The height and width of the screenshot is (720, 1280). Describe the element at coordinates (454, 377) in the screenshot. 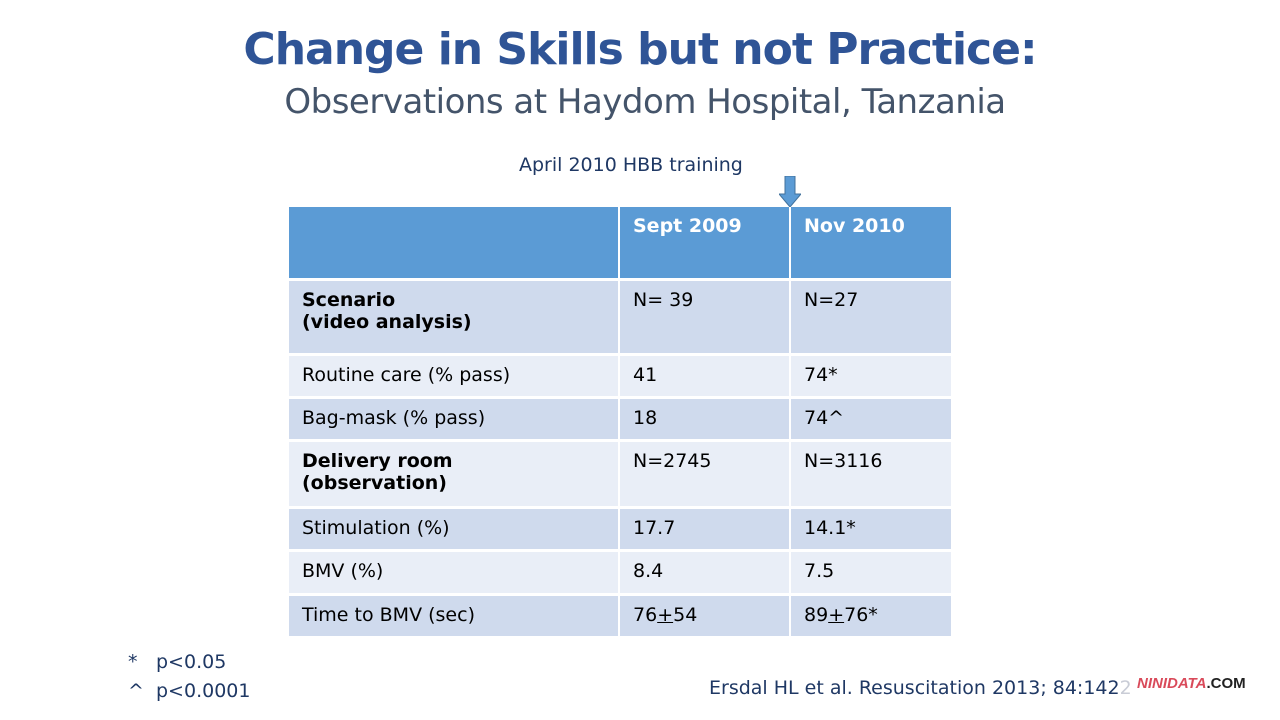

I see `row-label: Routine care (% pass)` at that location.